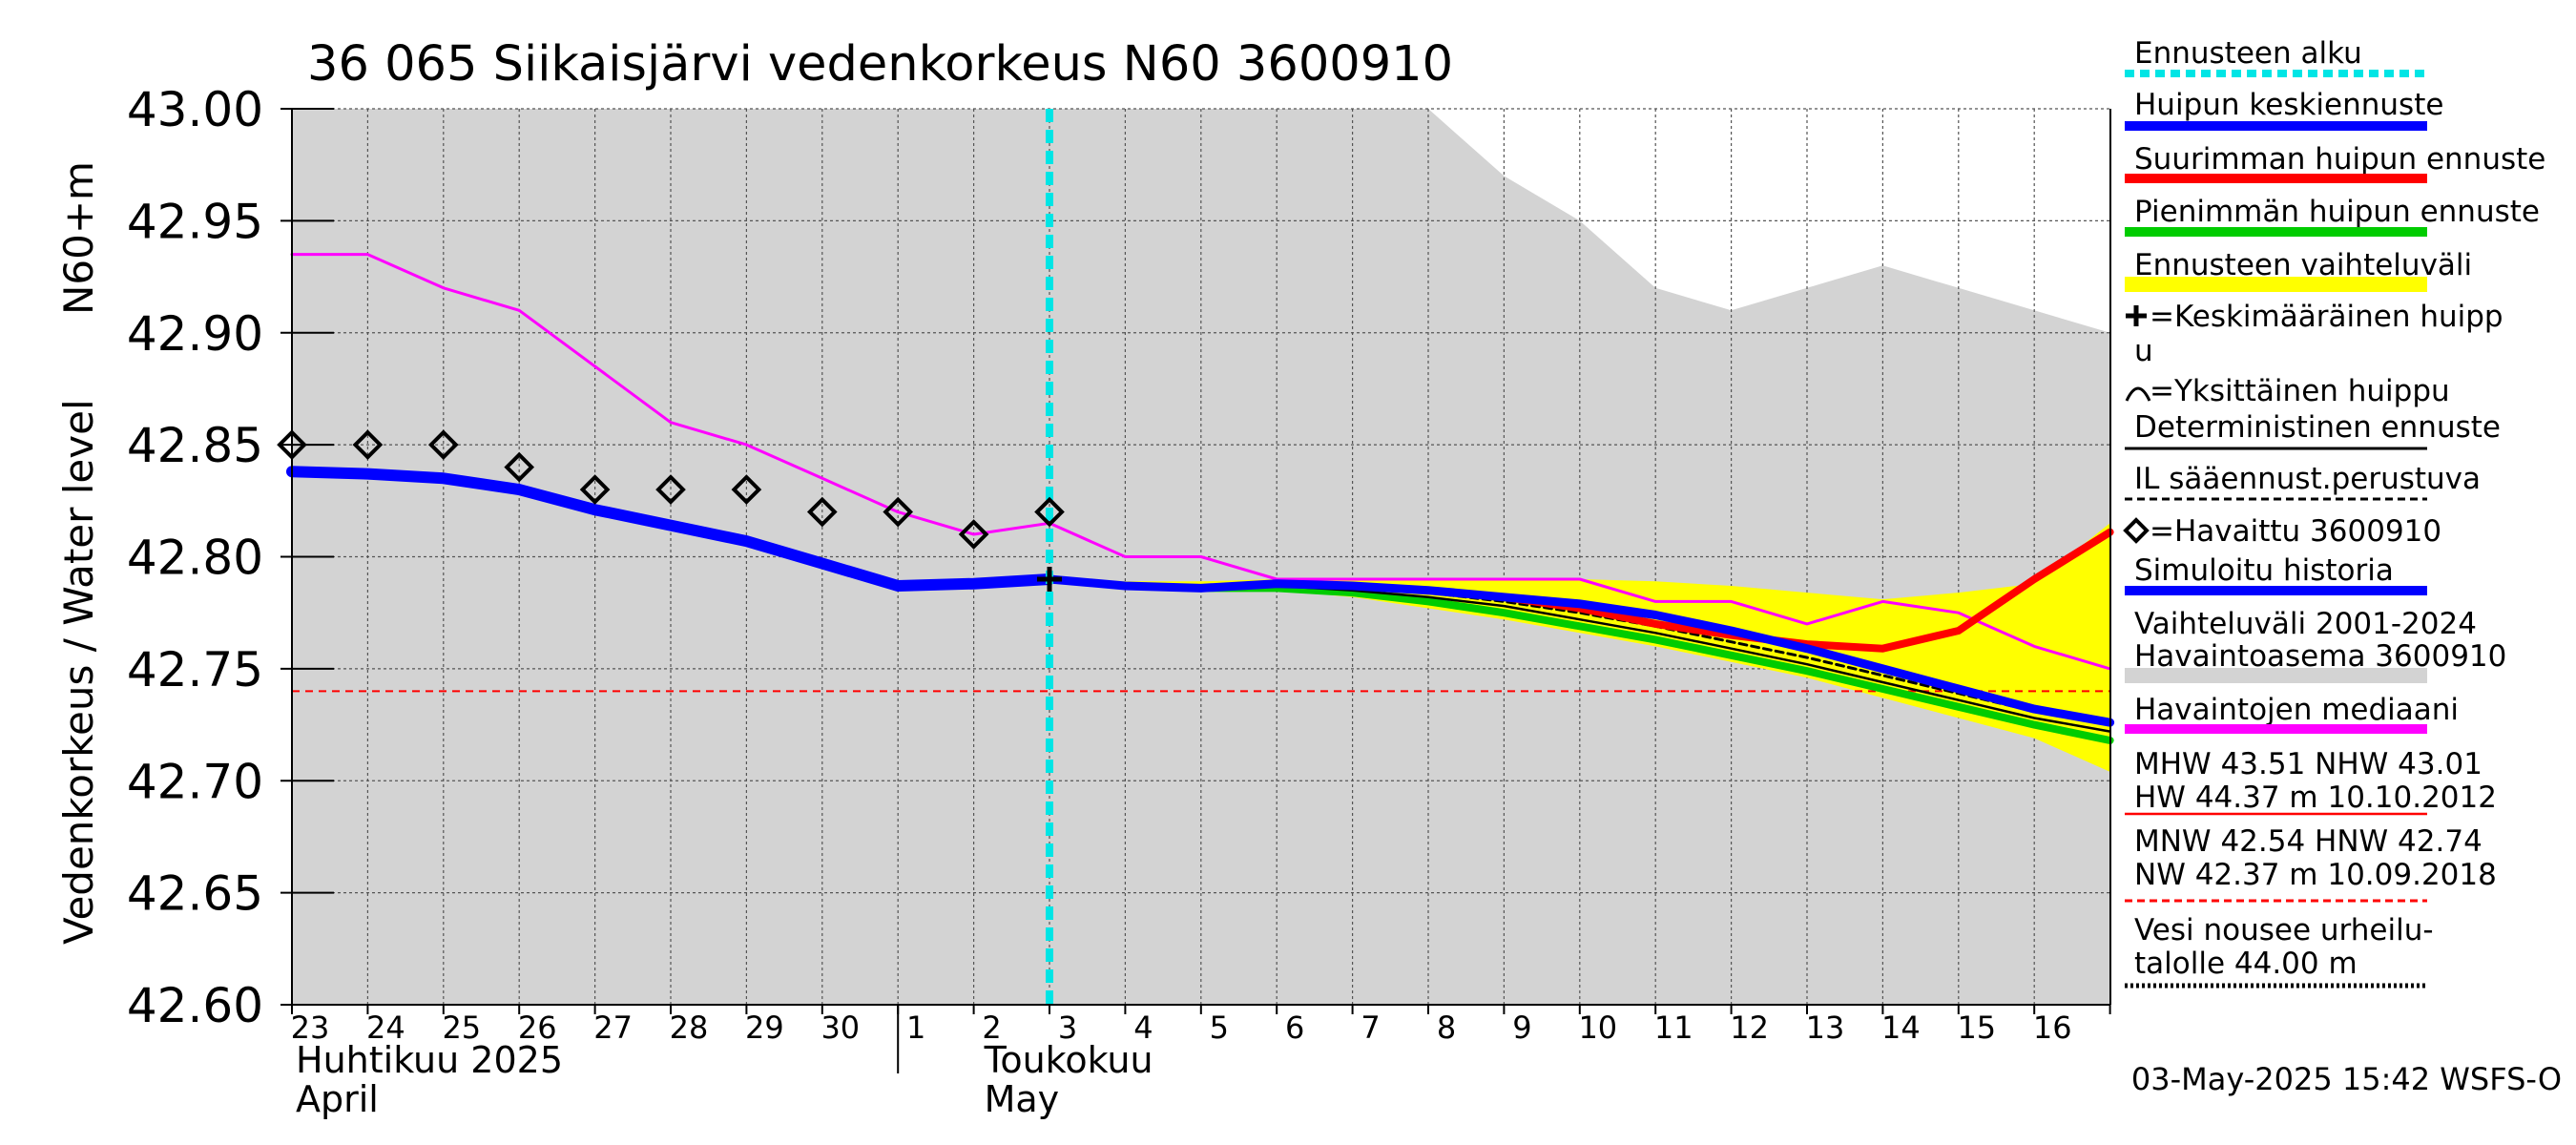  I want to click on x-day-label: 25, so click(461, 1028).